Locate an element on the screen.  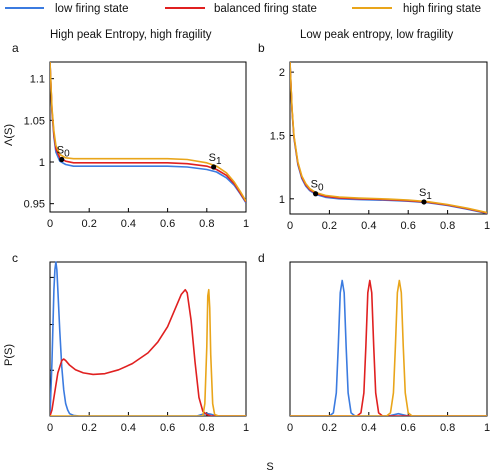
panel-b-xtick-label: 0.6 is located at coordinates (408, 226).